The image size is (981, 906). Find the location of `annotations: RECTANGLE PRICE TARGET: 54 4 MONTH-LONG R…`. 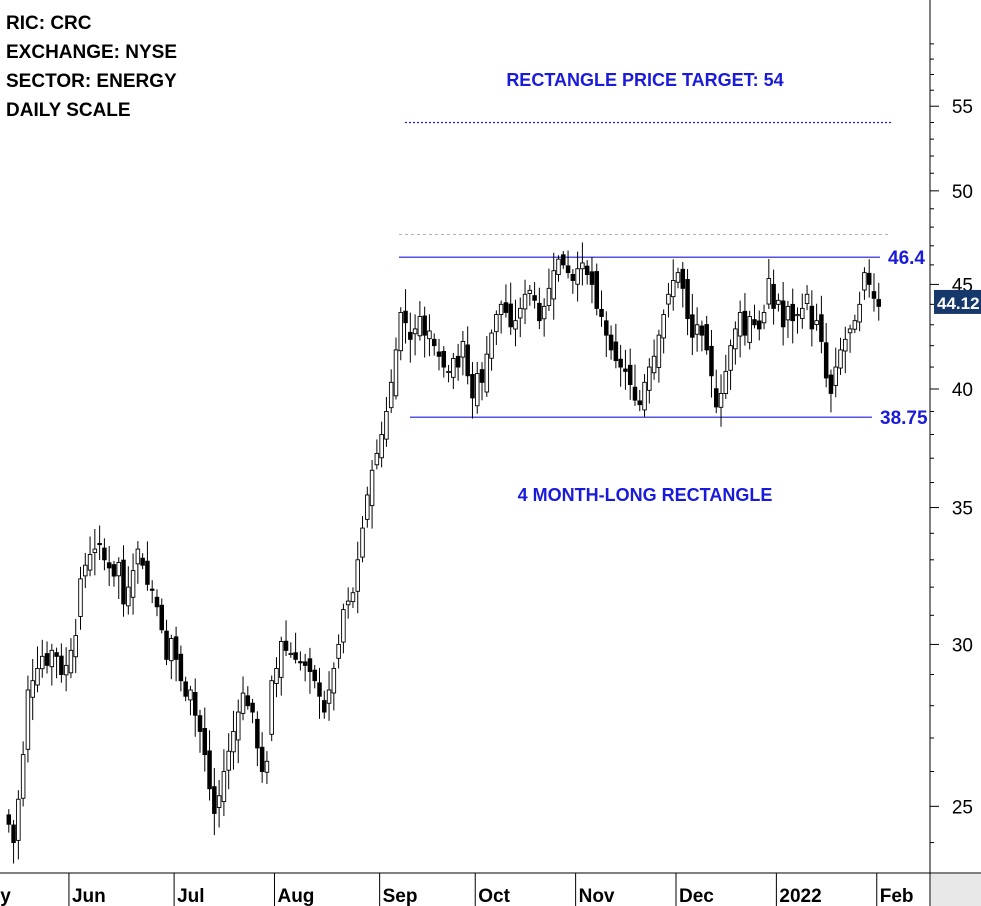

annotations: RECTANGLE PRICE TARGET: 54 4 MONTH-LONG R… is located at coordinates (644, 287).